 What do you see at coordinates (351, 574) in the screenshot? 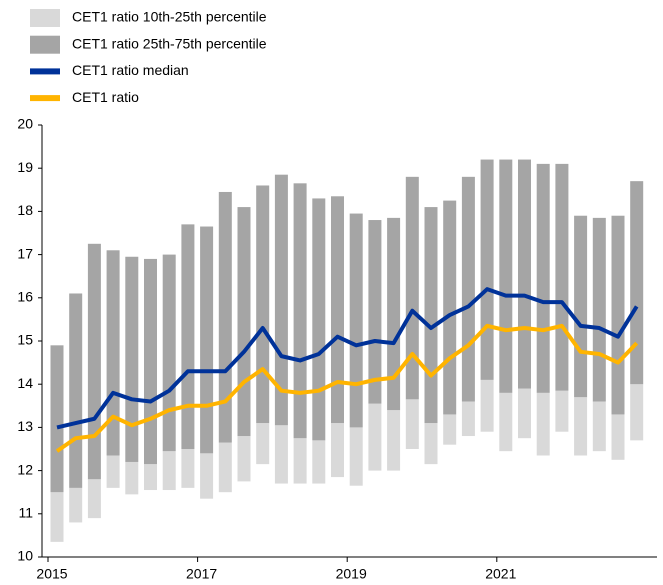
I see `x-tick-label: 2019` at bounding box center [351, 574].